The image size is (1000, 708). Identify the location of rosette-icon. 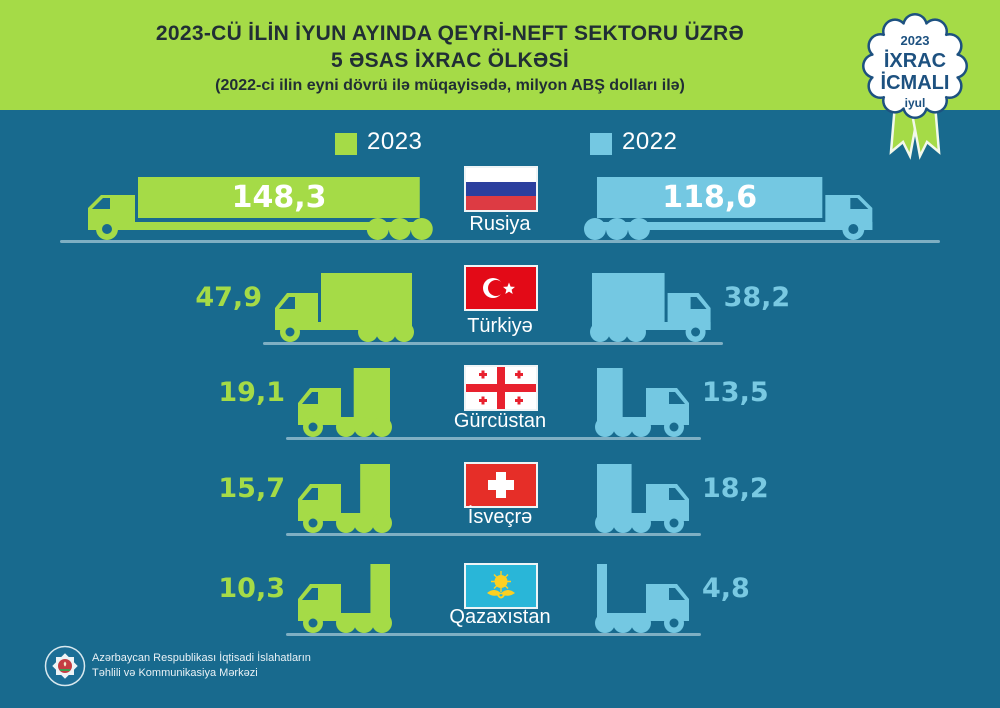
(915, 66).